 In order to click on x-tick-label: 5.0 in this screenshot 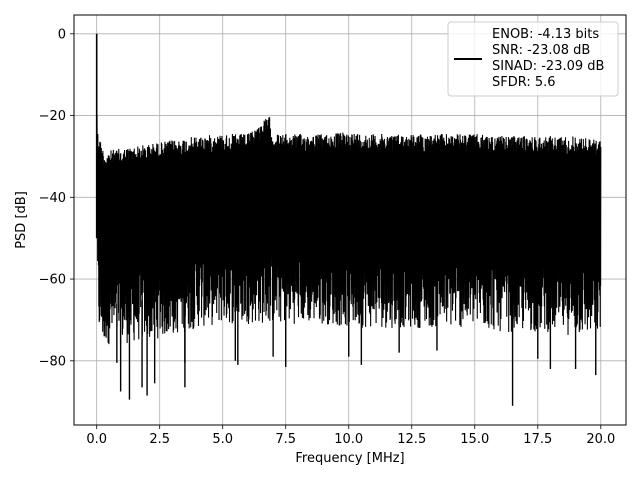, I will do `click(222, 439)`.